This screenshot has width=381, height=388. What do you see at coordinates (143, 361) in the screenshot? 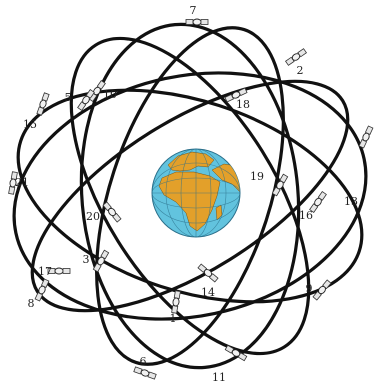
I see `satellite-label: 6` at bounding box center [143, 361].